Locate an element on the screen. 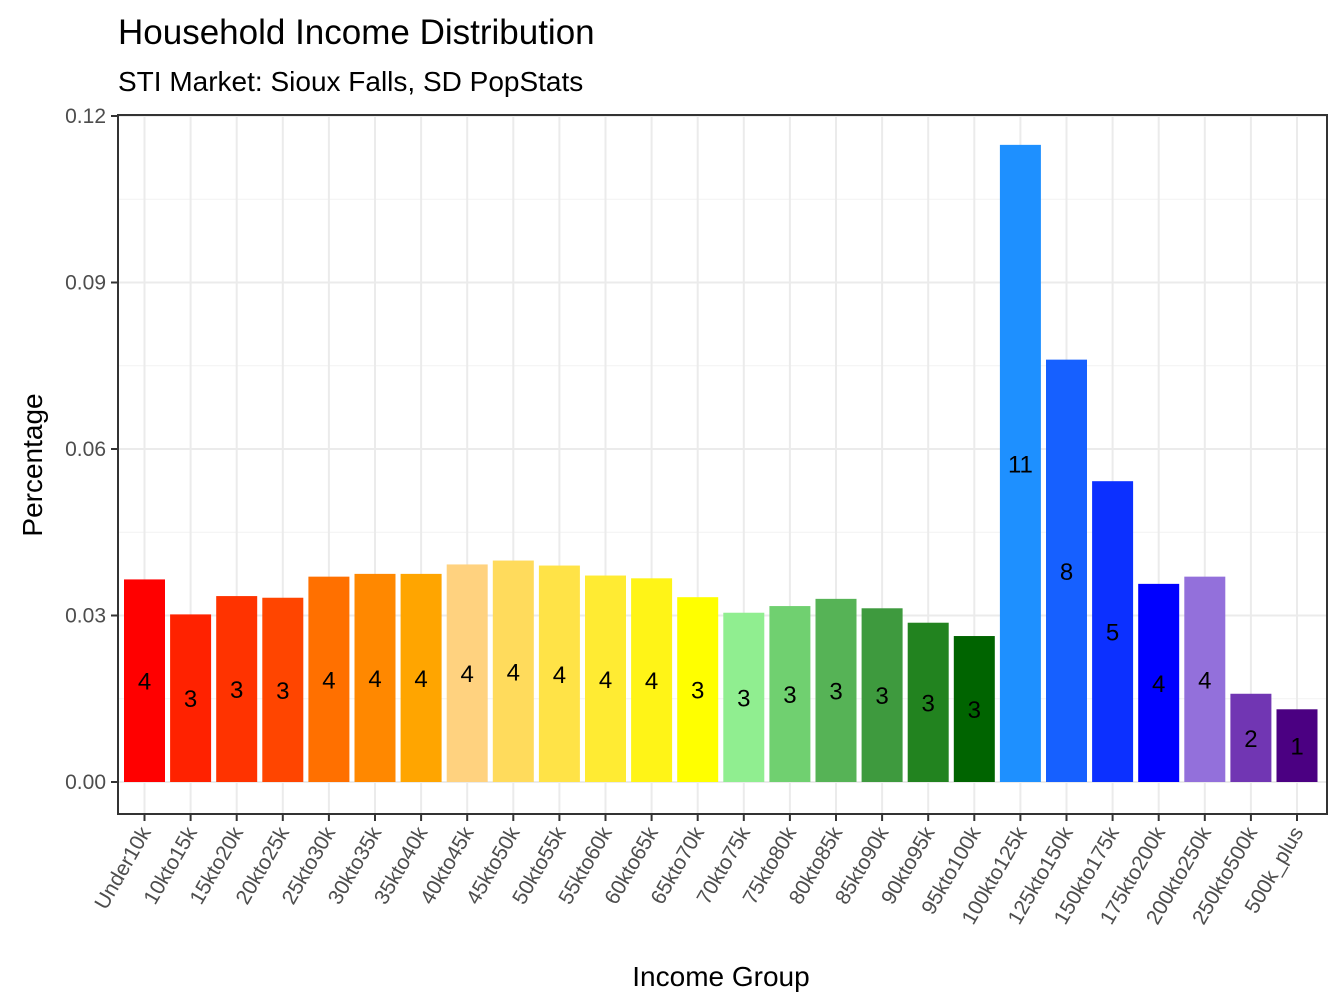 This screenshot has height=1008, width=1344. x-axis-title: Income Group is located at coordinates (720, 976).